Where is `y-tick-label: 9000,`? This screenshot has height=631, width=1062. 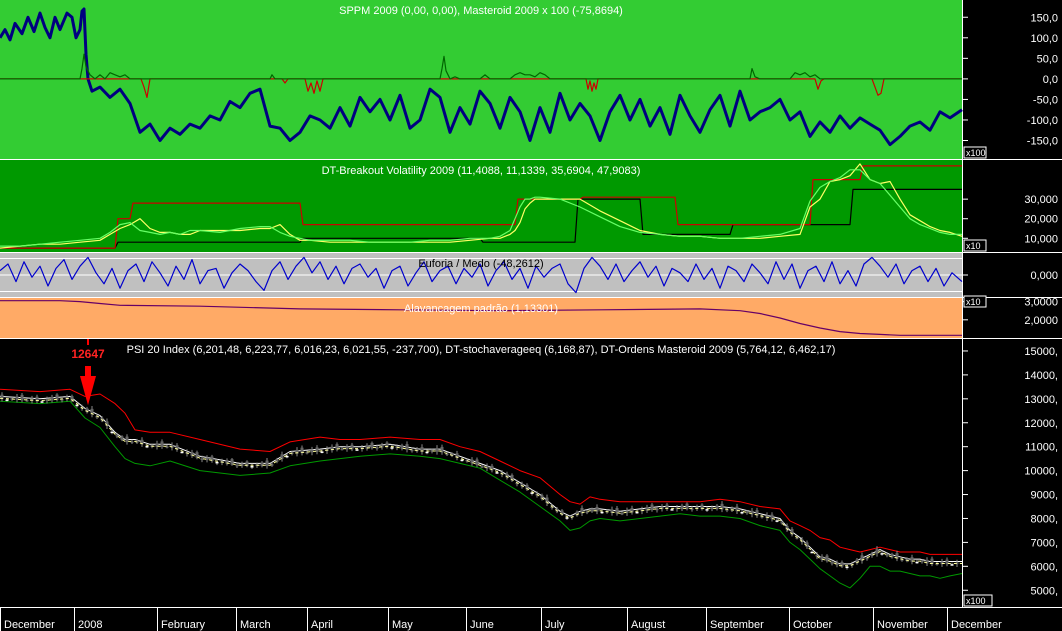 y-tick-label: 9000, is located at coordinates (1044, 496).